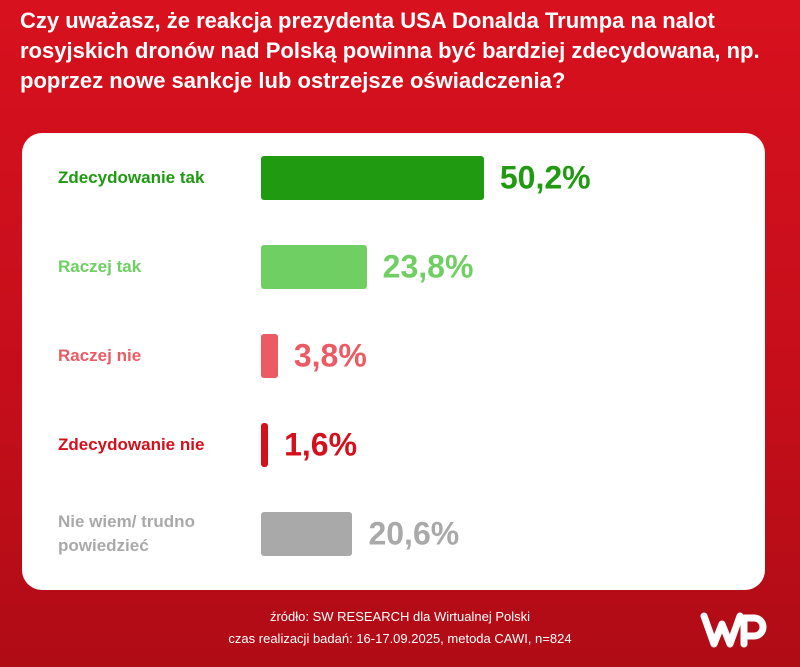 This screenshot has width=800, height=667. What do you see at coordinates (545, 177) in the screenshot?
I see `value-label: 50,2%` at bounding box center [545, 177].